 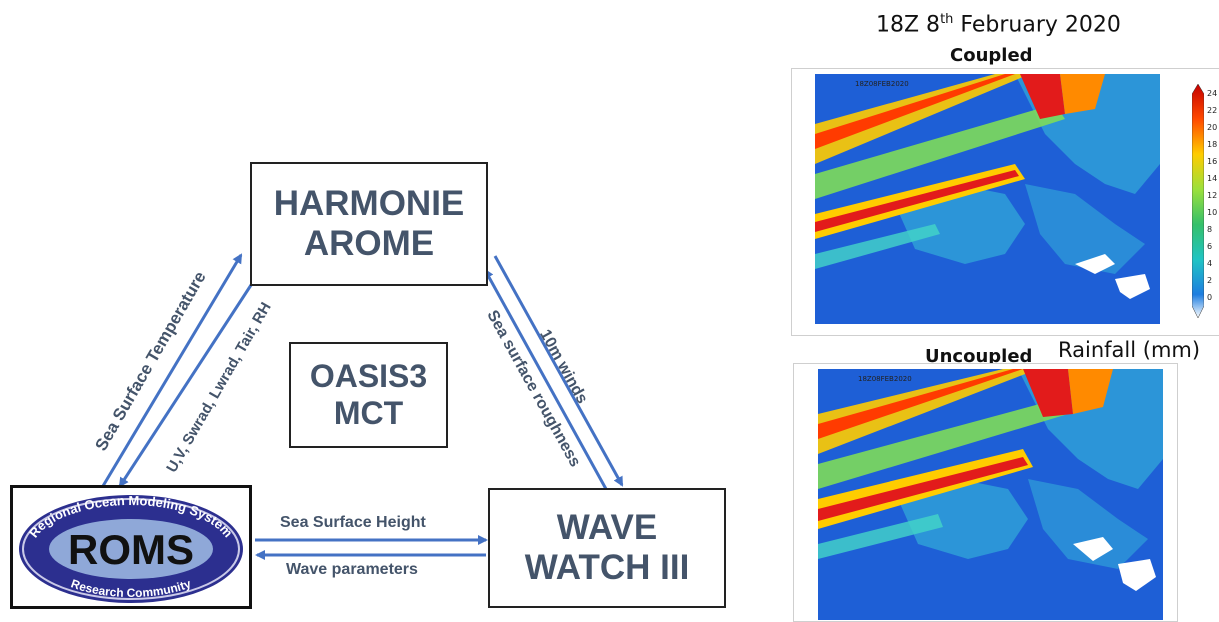 I want to click on arome-label: AROME, so click(x=369, y=243).